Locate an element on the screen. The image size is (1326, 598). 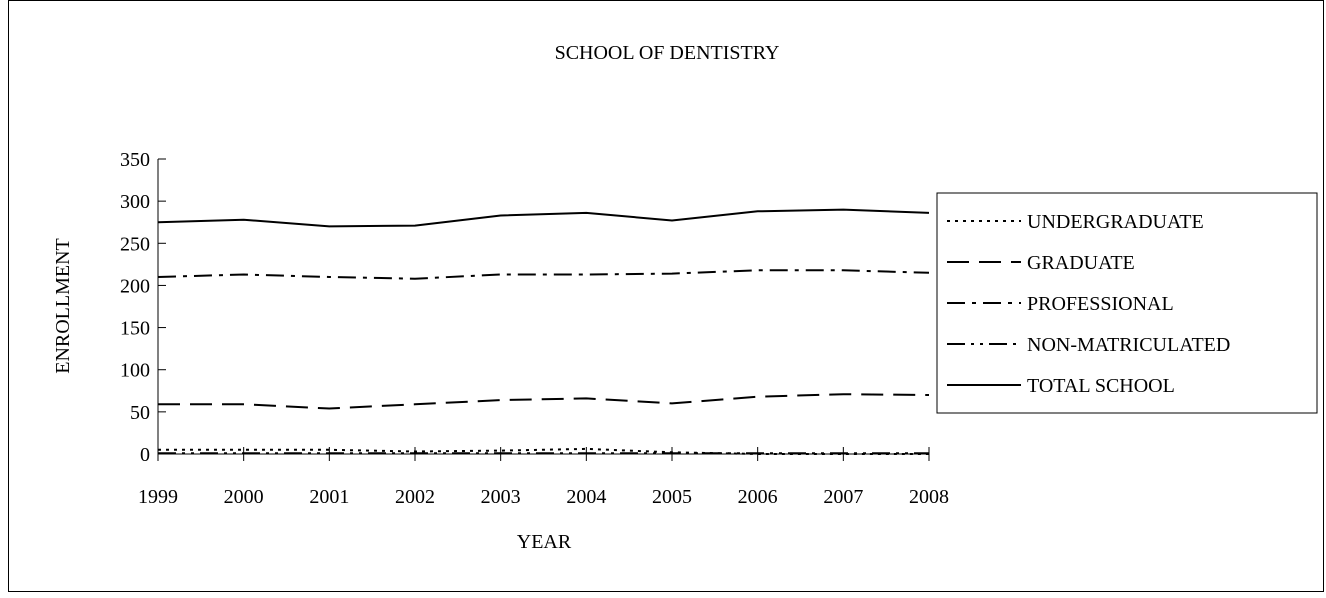
x-tick-label: 2004 is located at coordinates (586, 497).